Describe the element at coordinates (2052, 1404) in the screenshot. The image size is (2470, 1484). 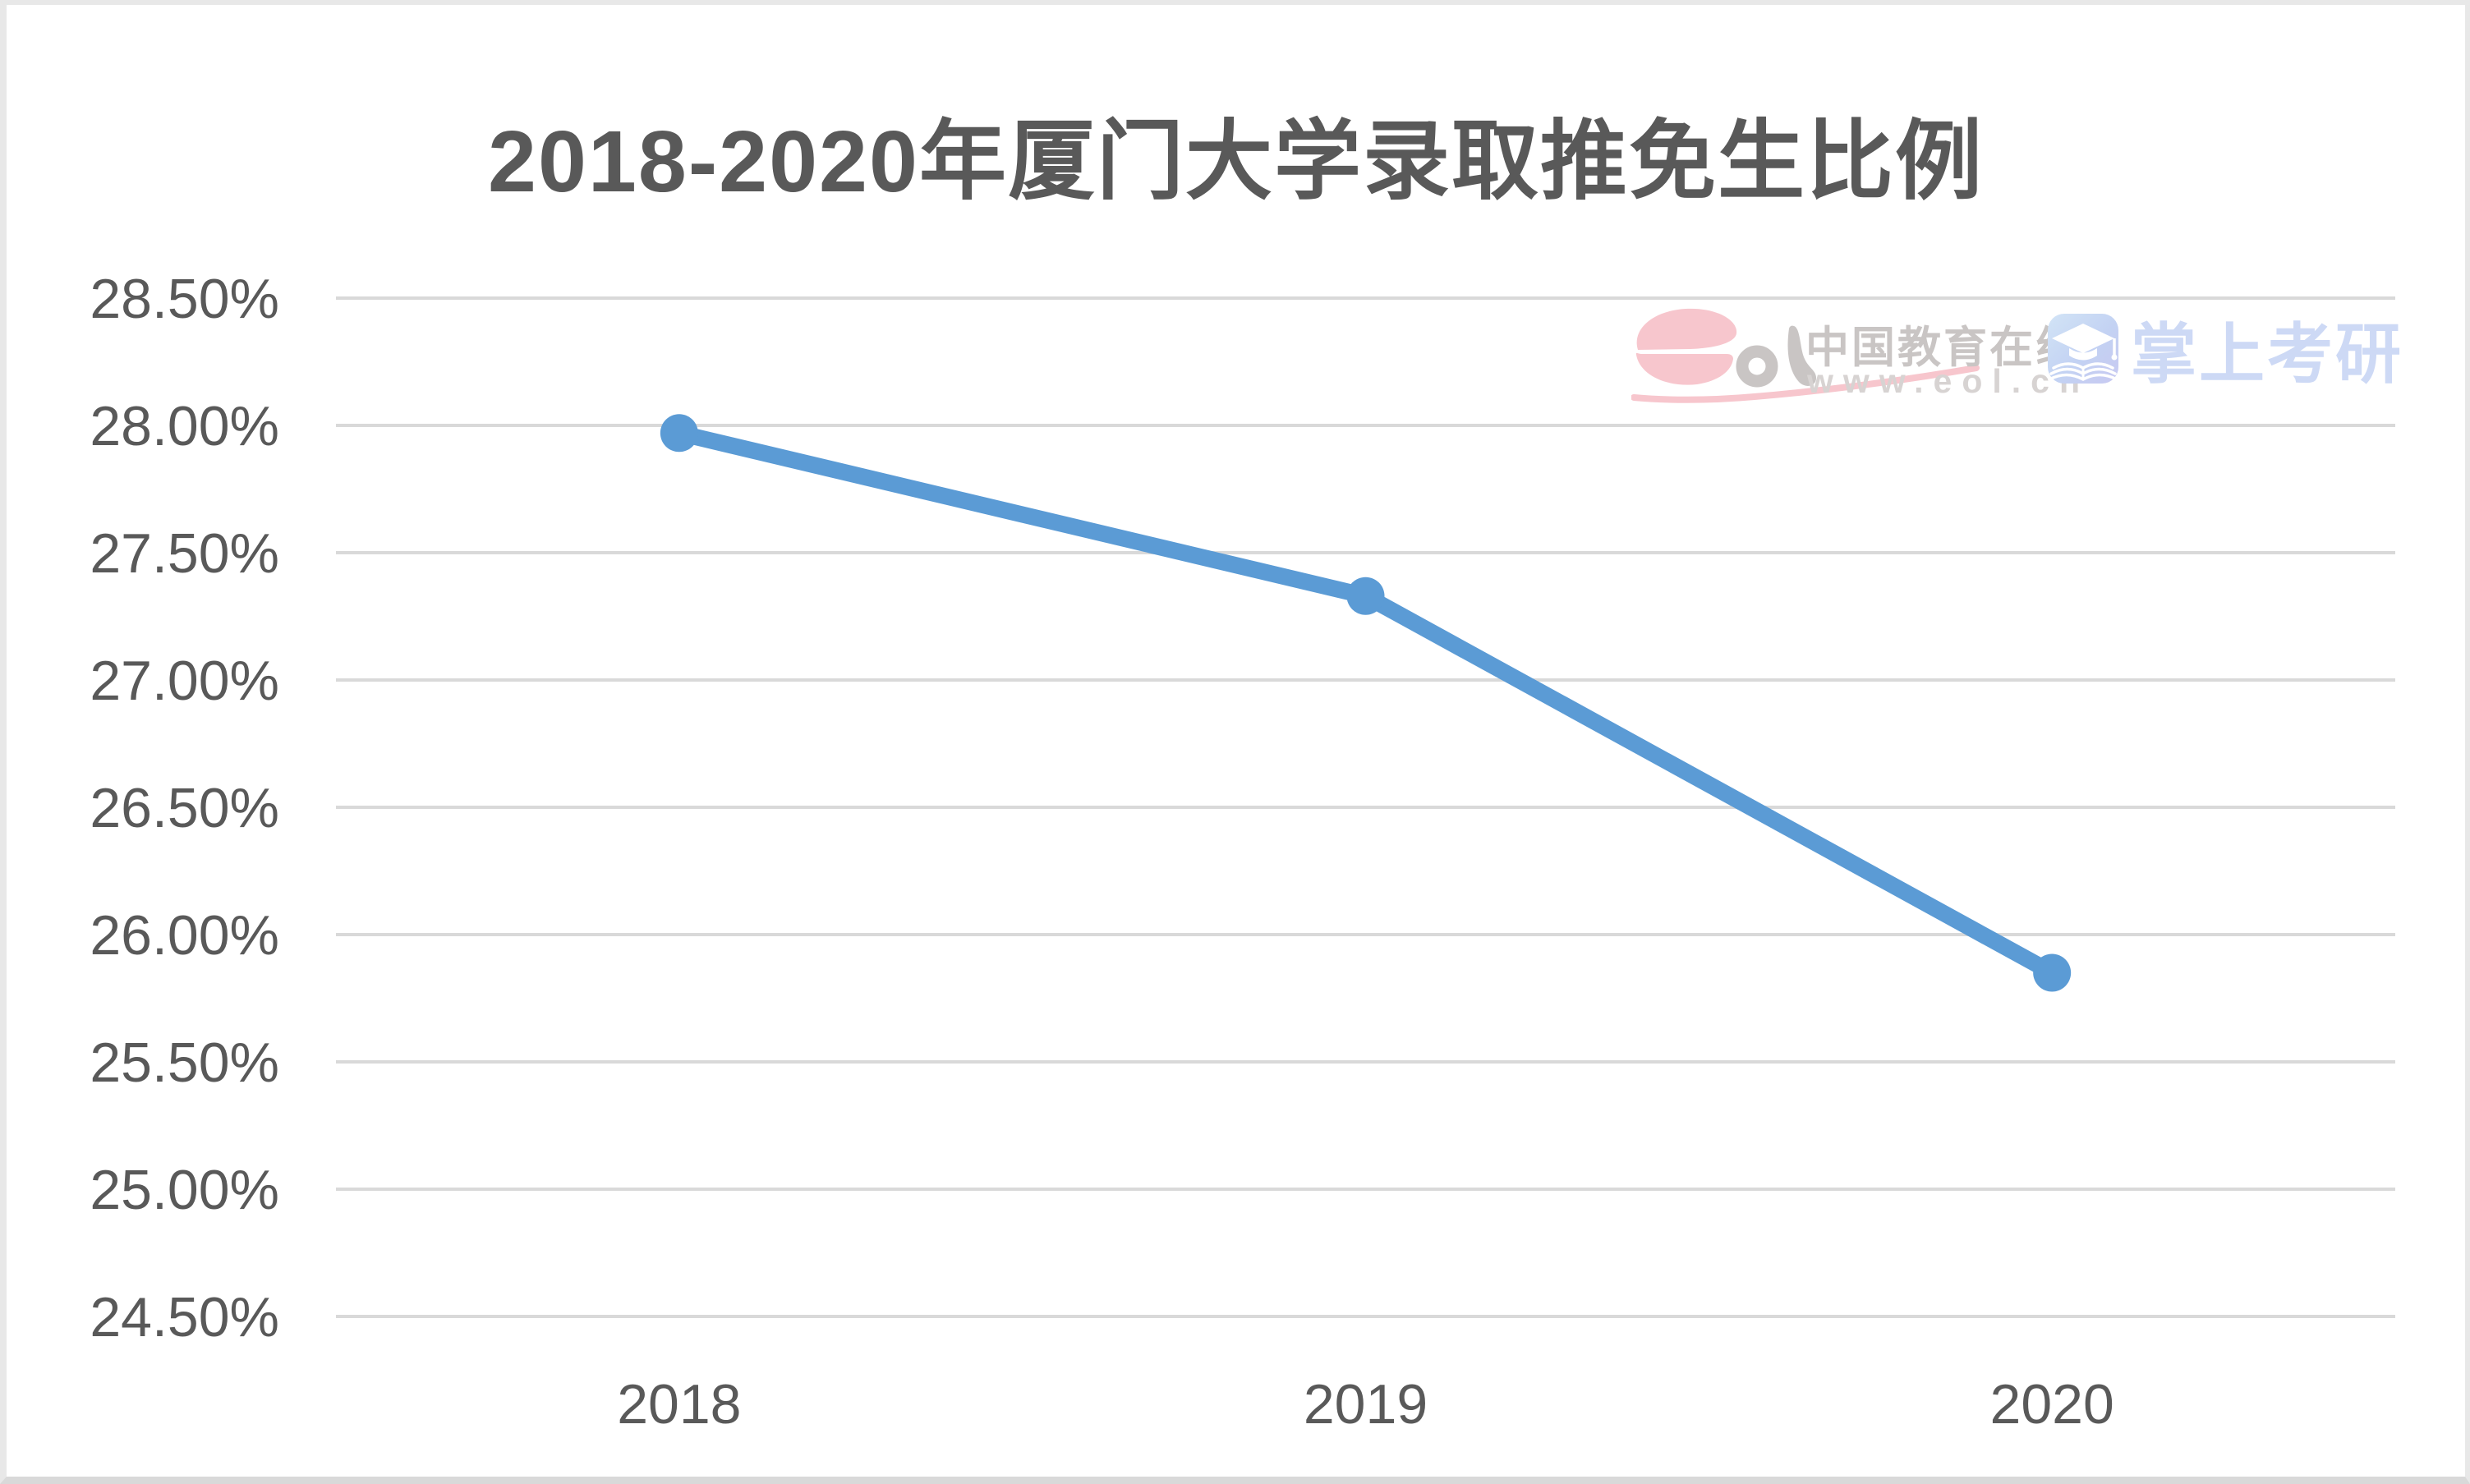
I see `x-axis-tick-label: 2020` at that location.